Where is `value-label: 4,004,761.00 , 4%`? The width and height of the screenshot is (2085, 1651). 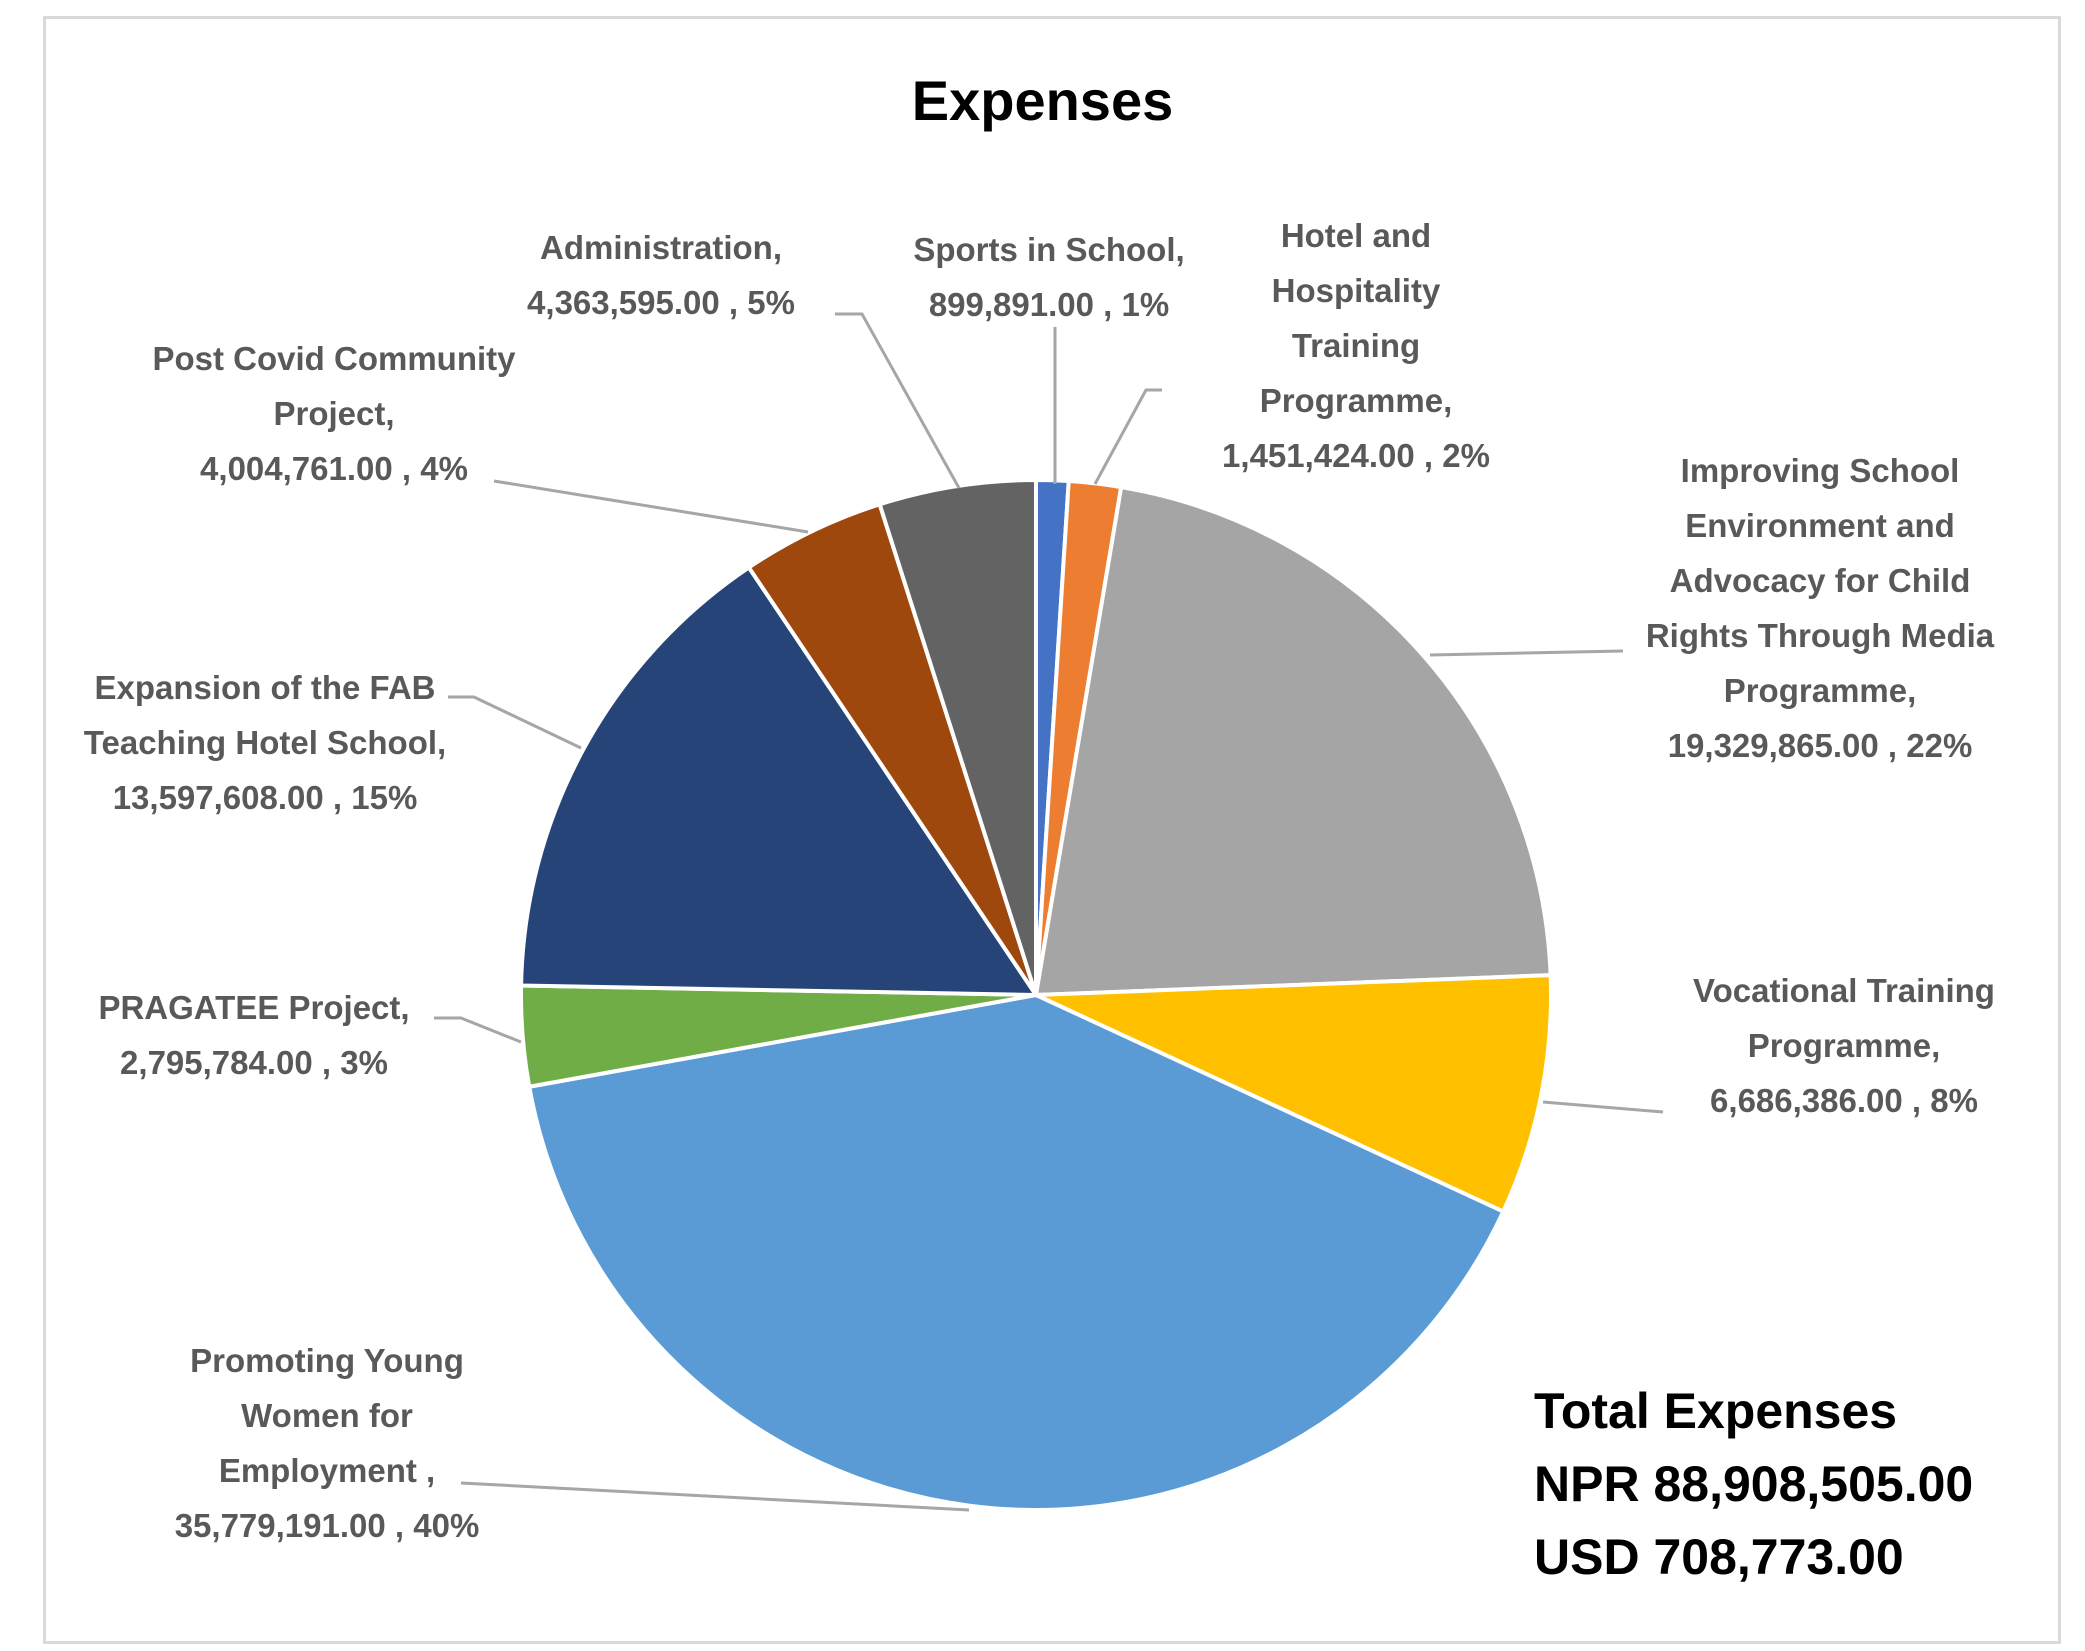 value-label: 4,004,761.00 , 4% is located at coordinates (334, 468).